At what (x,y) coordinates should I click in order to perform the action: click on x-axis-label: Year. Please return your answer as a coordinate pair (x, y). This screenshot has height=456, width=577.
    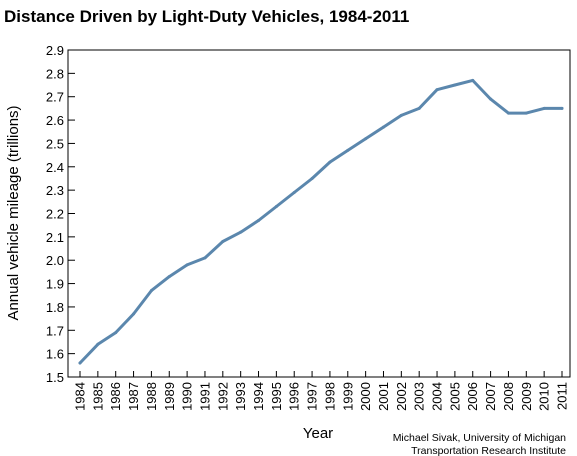
    Looking at the image, I should click on (318, 433).